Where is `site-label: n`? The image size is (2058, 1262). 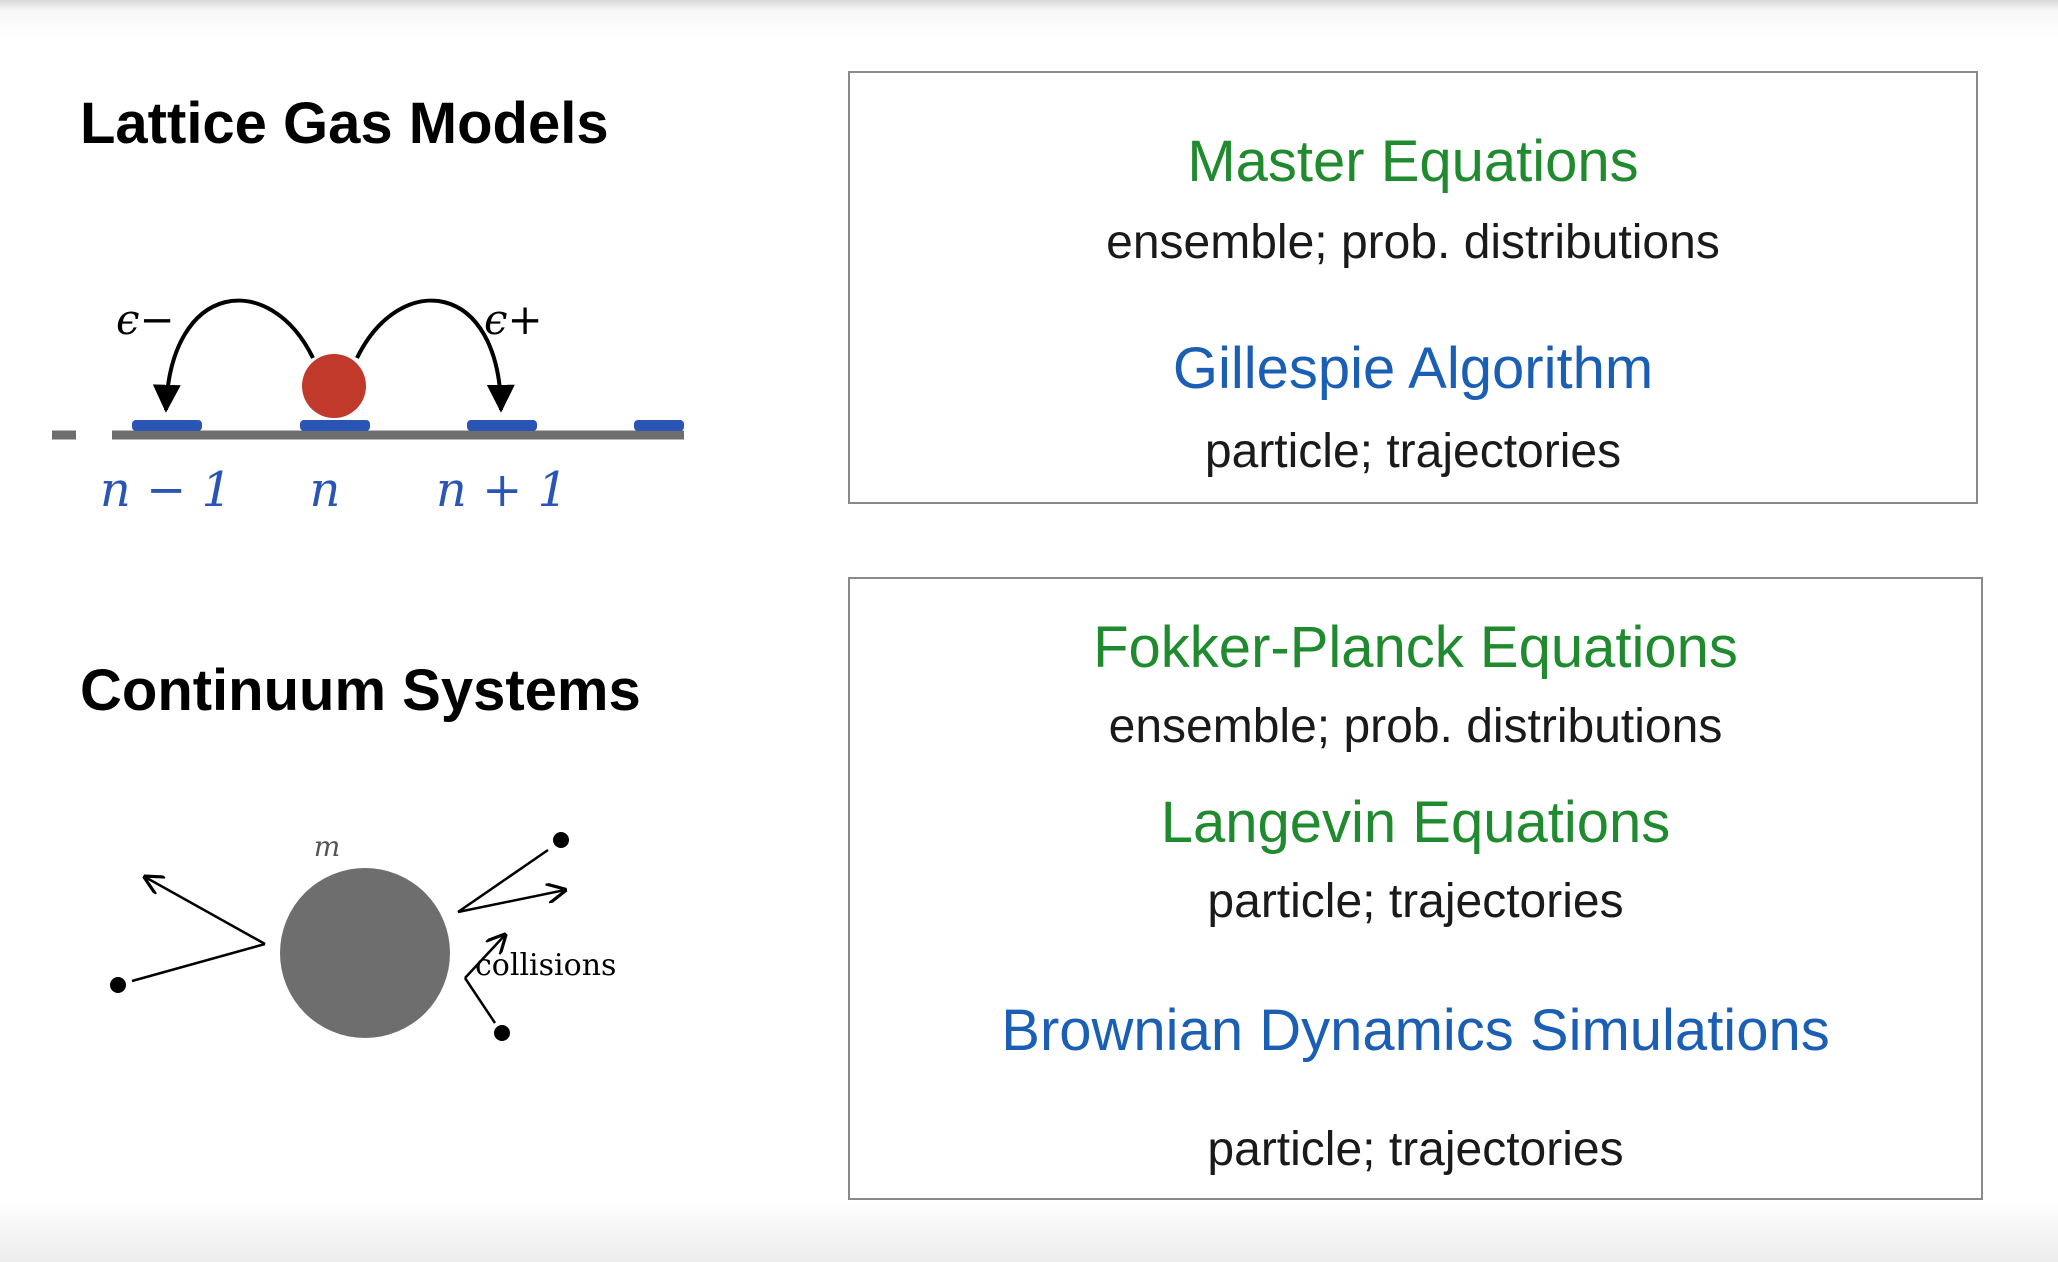 site-label: n is located at coordinates (325, 490).